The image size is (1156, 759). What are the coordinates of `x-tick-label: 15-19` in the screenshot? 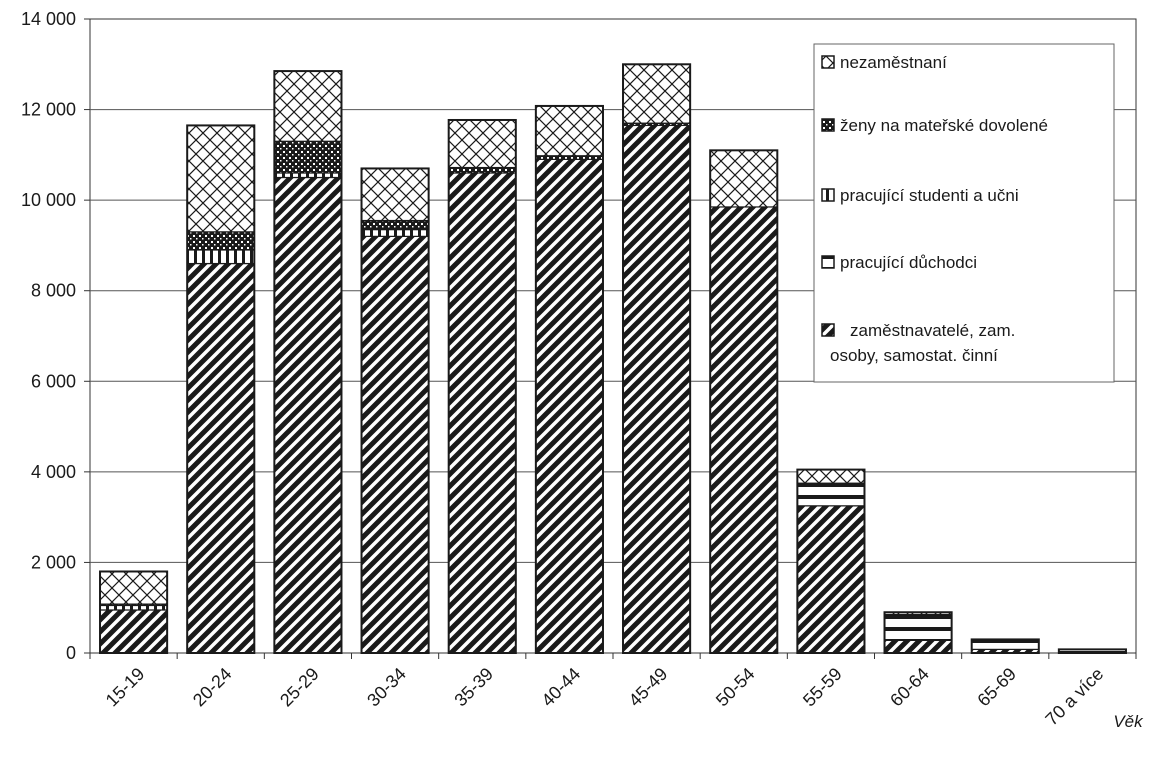 It's located at (125, 687).